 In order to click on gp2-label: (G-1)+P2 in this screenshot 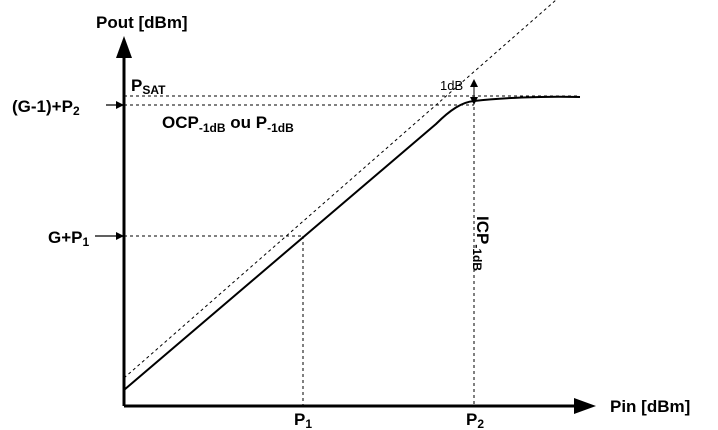, I will do `click(46, 107)`.